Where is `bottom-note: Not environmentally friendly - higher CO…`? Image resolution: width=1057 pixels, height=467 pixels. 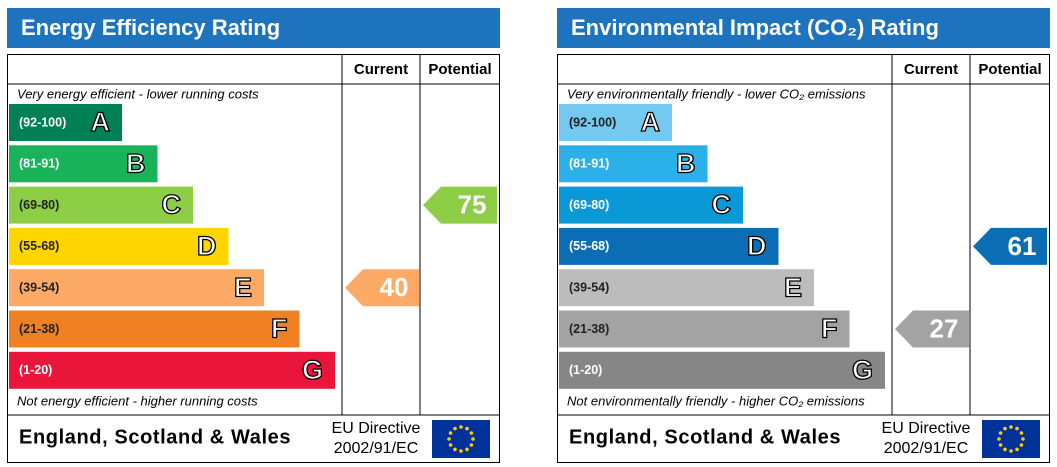
bottom-note: Not environmentally friendly - higher CO… is located at coordinates (716, 400).